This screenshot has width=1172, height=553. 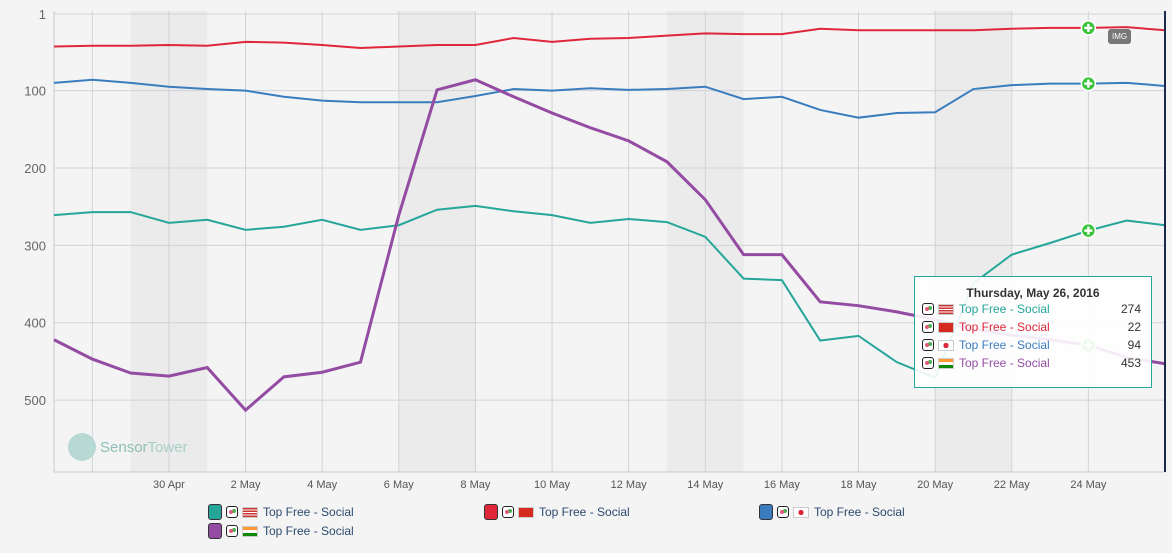 I want to click on hover-marker-us, so click(x=1088, y=230).